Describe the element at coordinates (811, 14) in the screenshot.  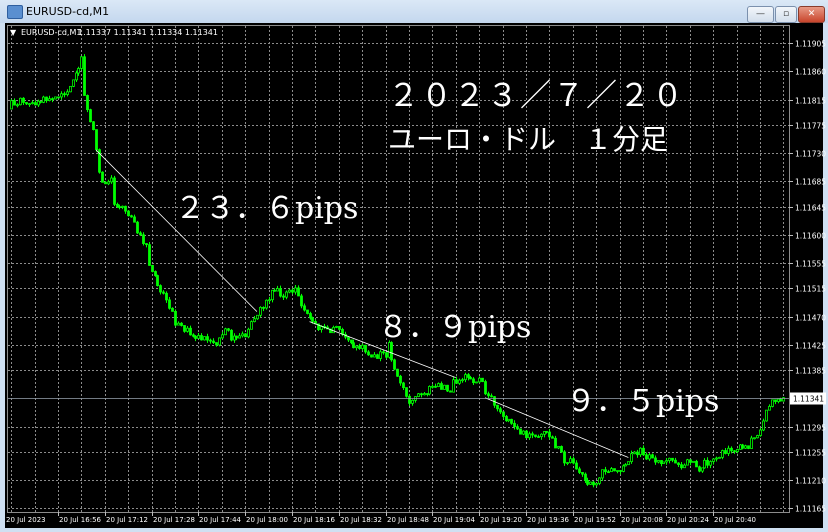
I see `close-button: ✕` at that location.